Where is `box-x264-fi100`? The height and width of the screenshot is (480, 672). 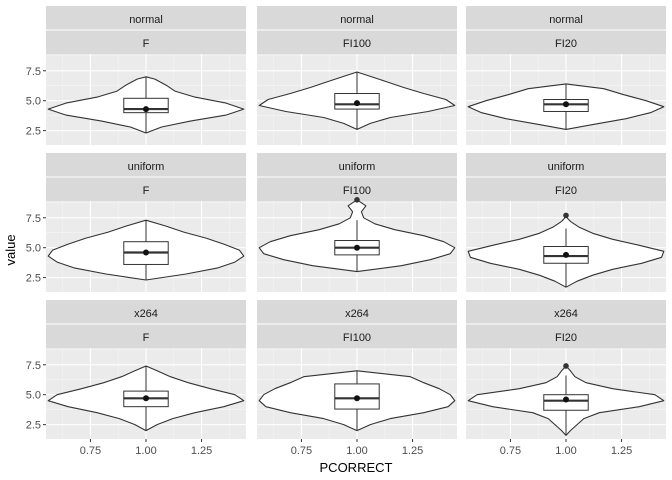
box-x264-fi100 is located at coordinates (357, 396).